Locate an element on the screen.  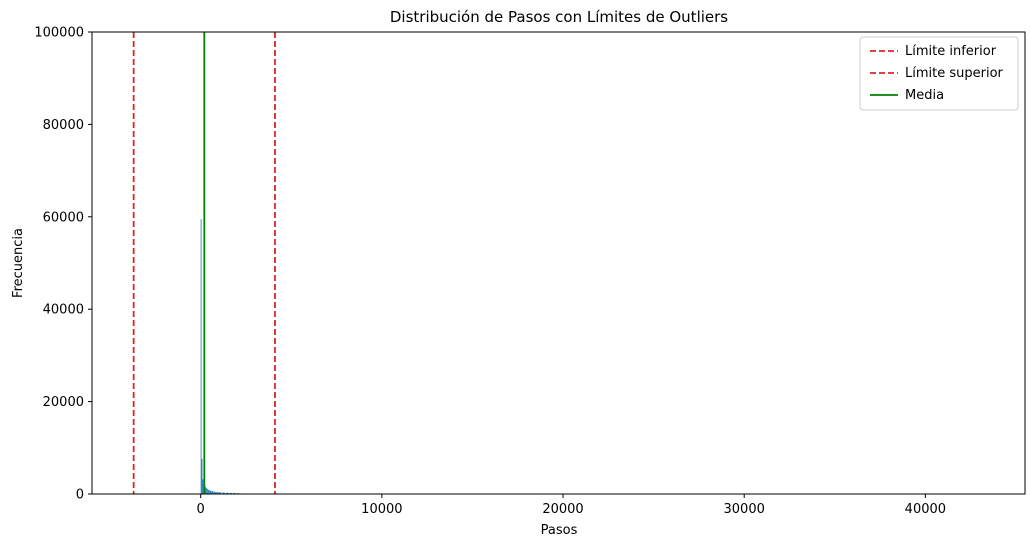
legend-box is located at coordinates (939, 73).